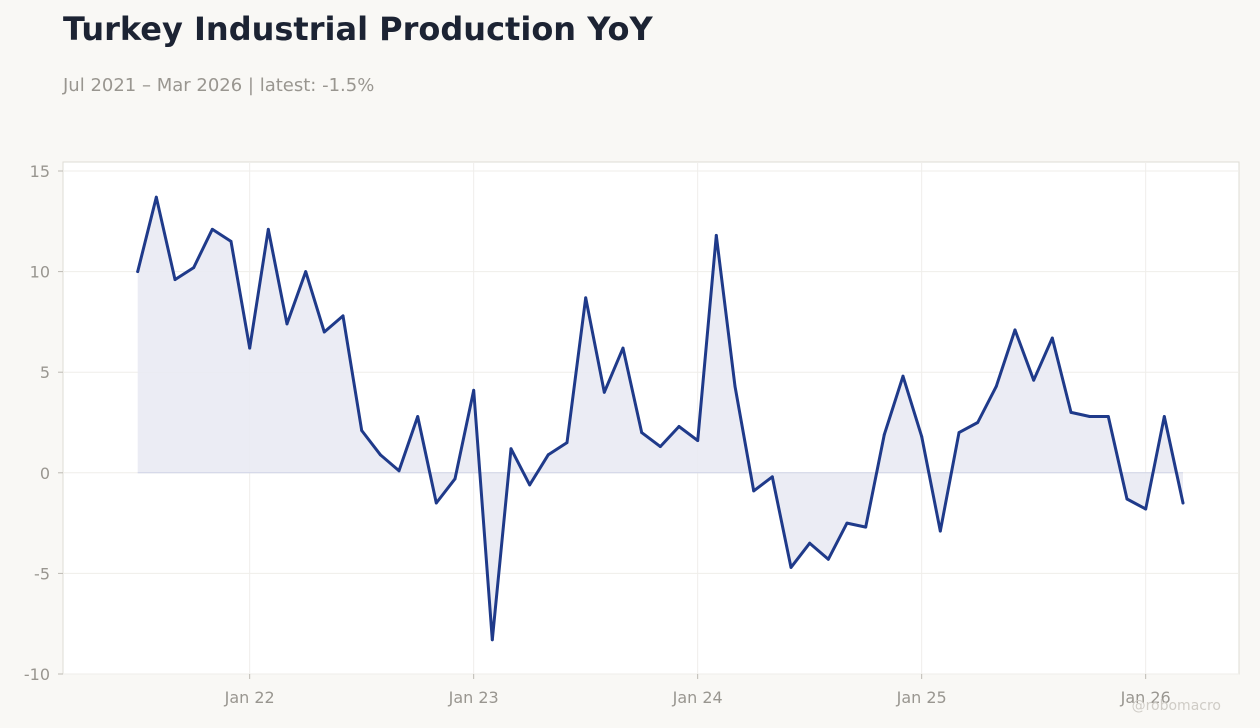  I want to click on x-tick-label: Jan 23, so click(473, 697).